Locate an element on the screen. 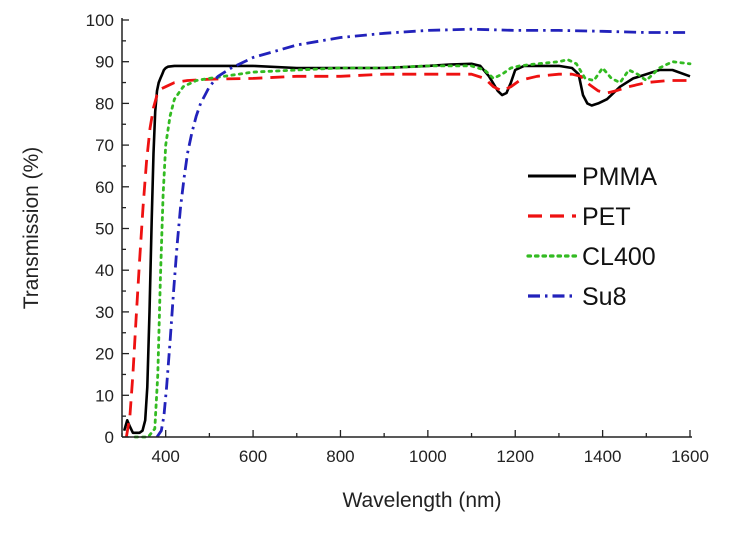  legend-label-su8: Su8 is located at coordinates (604, 297).